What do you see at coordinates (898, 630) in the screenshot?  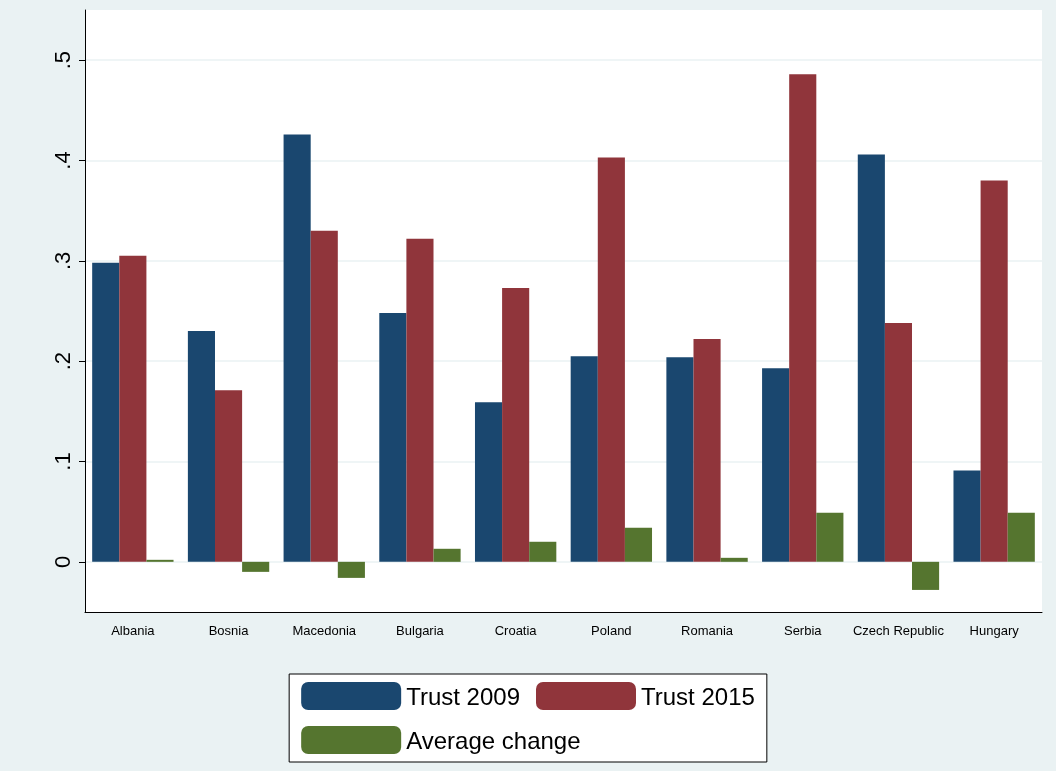 I see `x-tick-label: Czech Republic` at bounding box center [898, 630].